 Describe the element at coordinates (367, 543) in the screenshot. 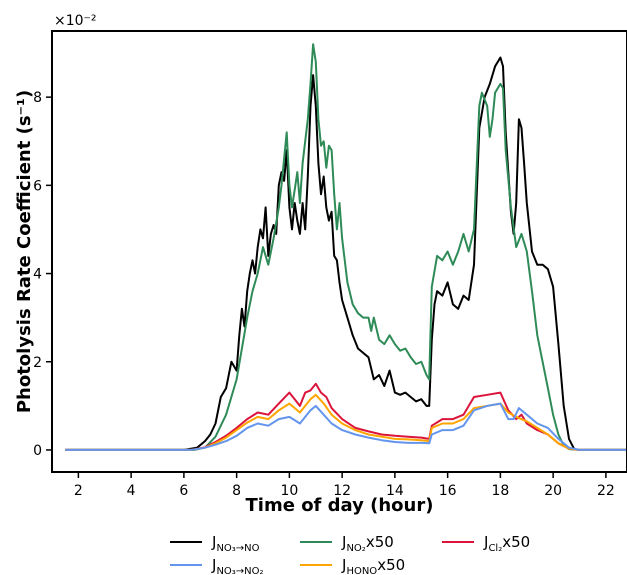

I see `legend-label-jno2: JNO₂x50` at that location.